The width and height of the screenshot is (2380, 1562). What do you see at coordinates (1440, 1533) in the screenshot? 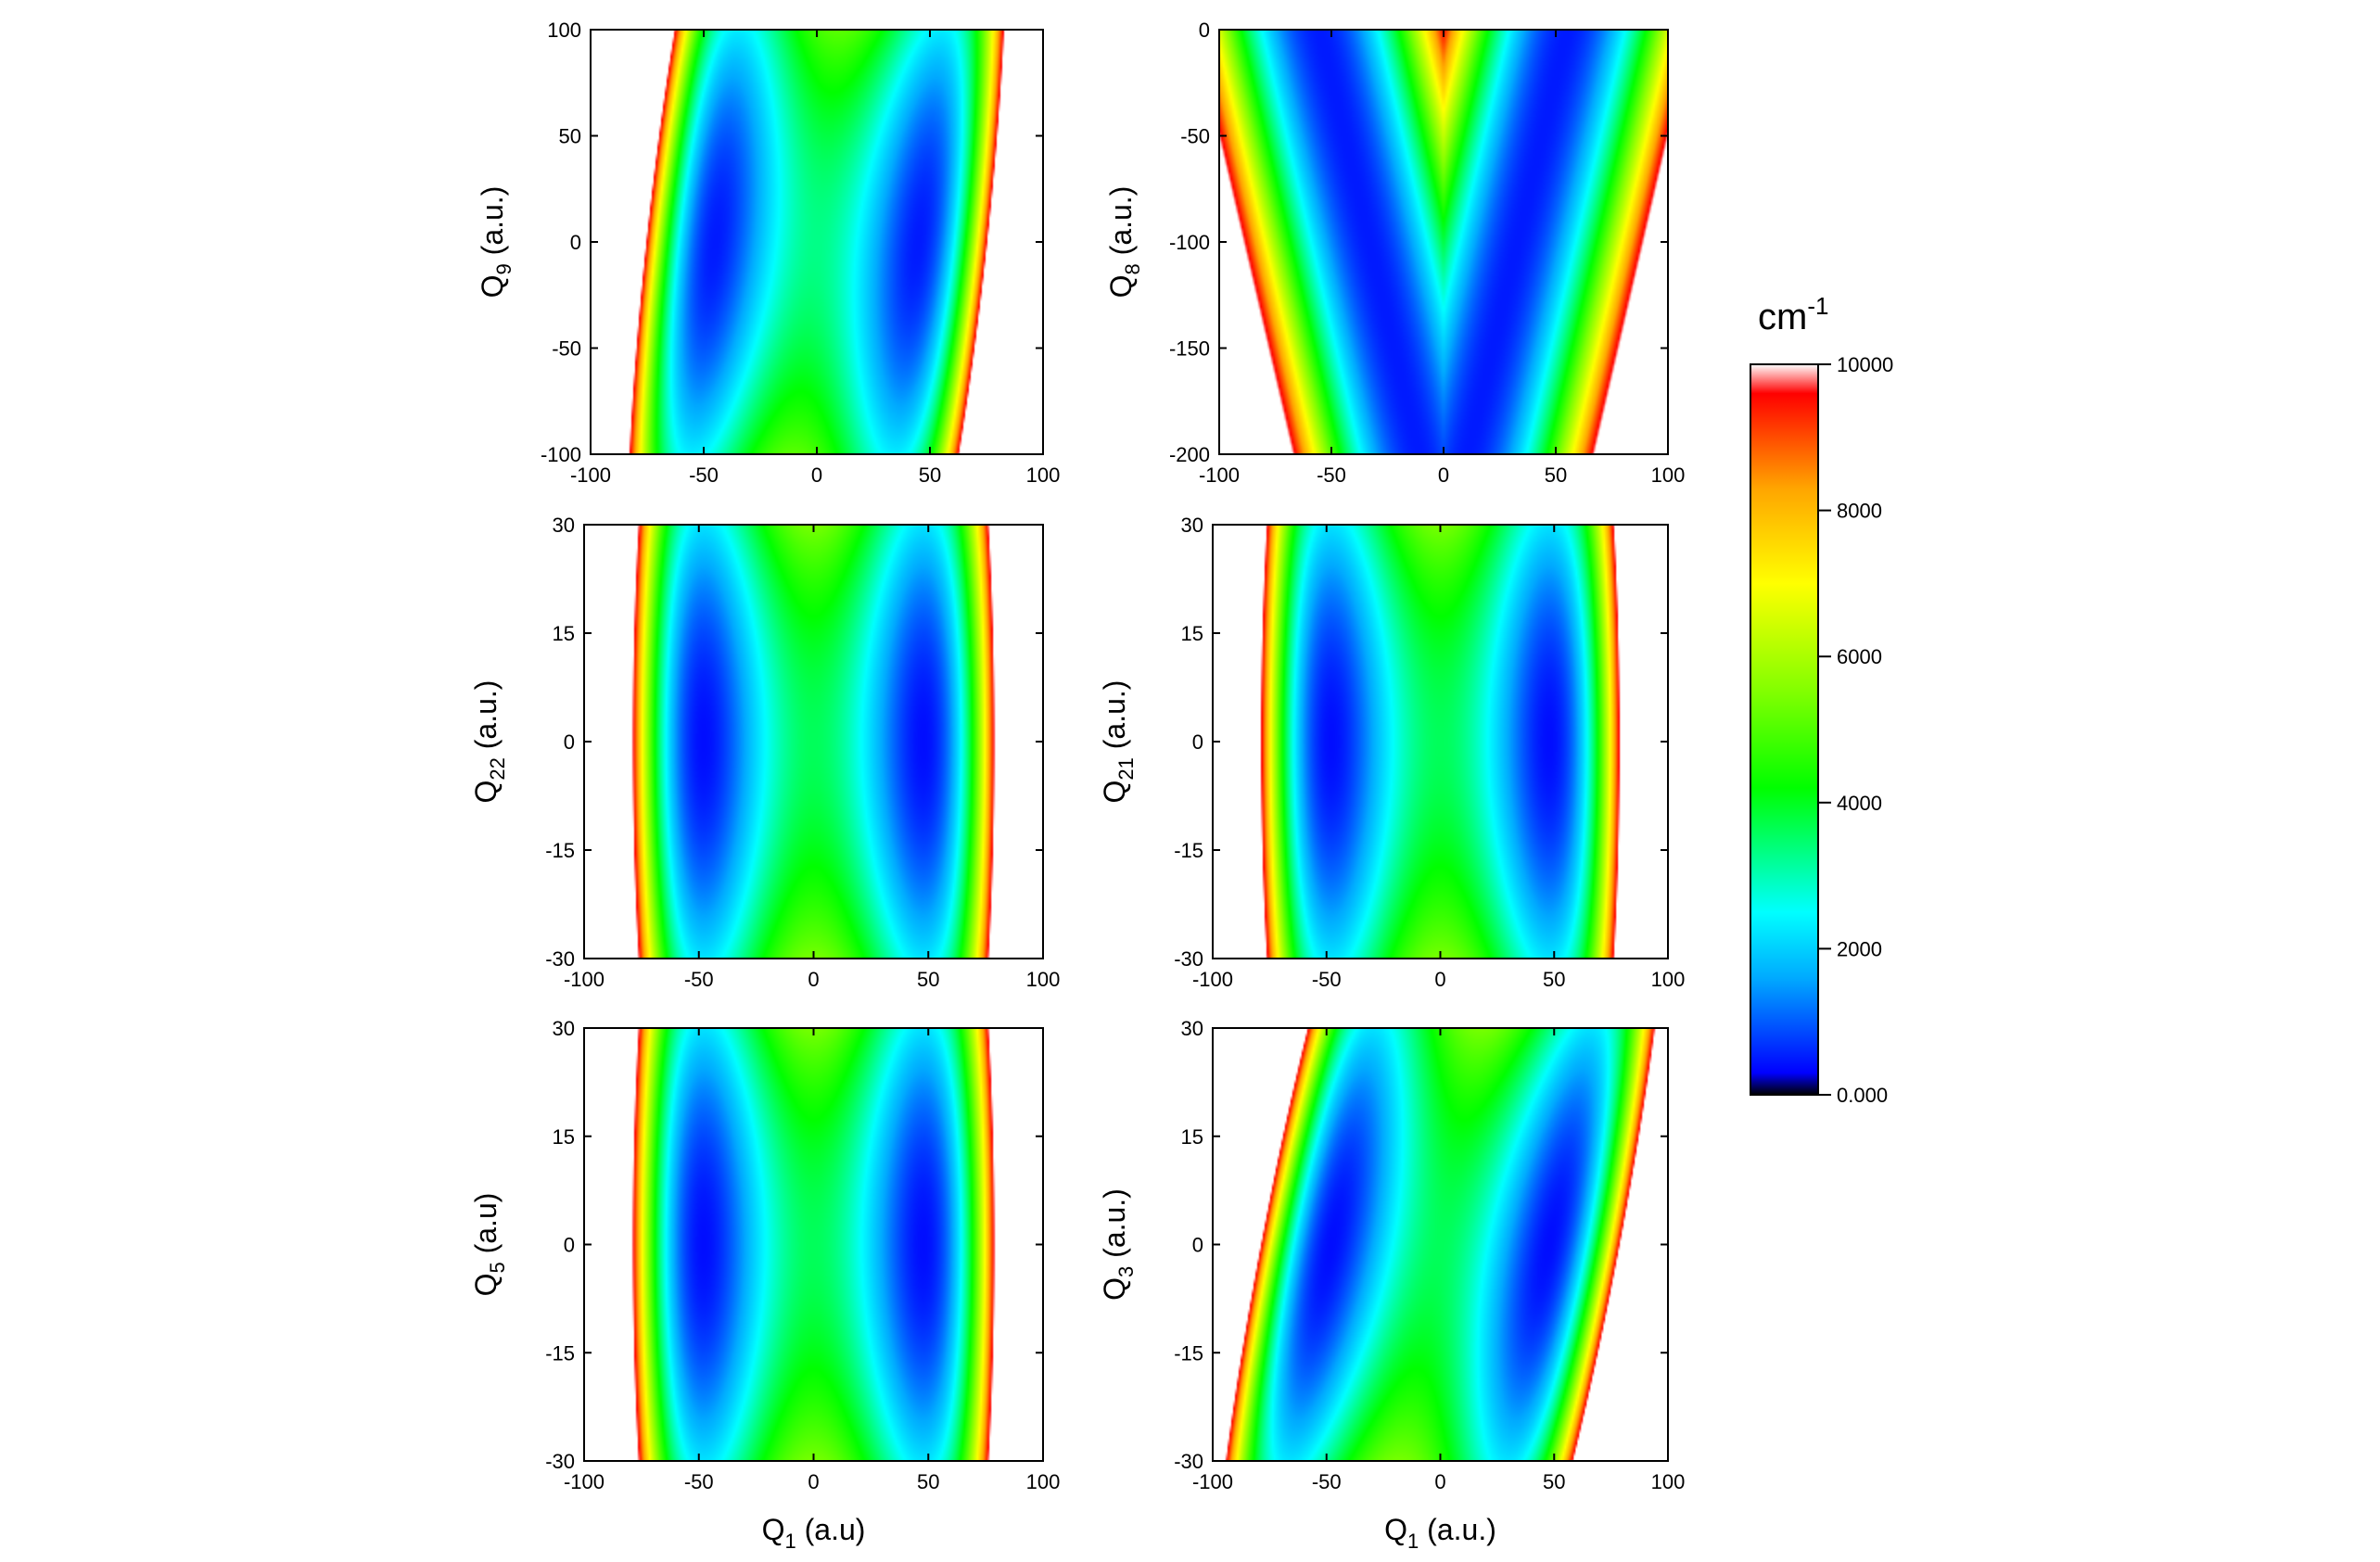
I see `x-axis-label: Q1 (a.u.)` at bounding box center [1440, 1533].